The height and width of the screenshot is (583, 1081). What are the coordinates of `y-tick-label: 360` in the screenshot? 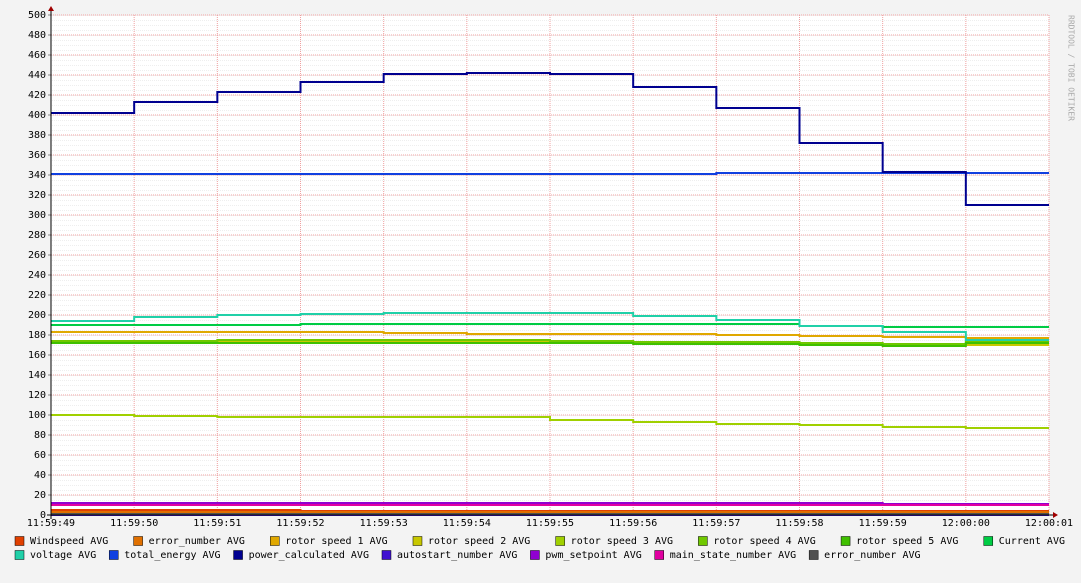 It's located at (37, 155).